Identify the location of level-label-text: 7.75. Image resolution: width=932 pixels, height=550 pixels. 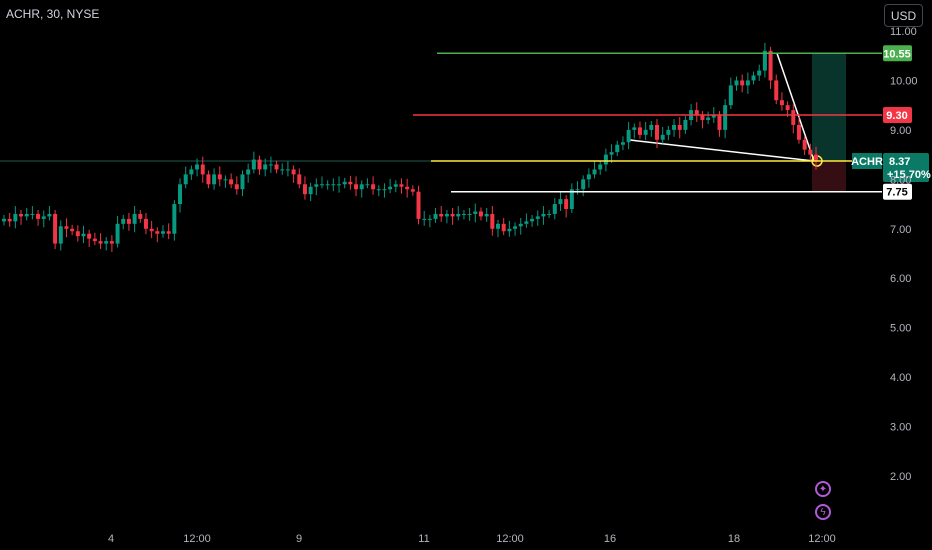
(896, 193).